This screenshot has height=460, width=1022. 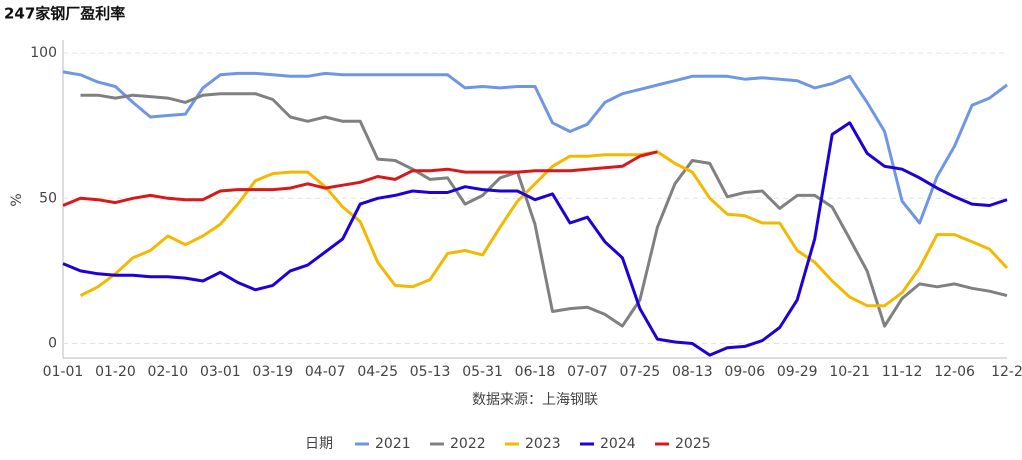 What do you see at coordinates (64, 14) in the screenshot?
I see `chart-title: 247家钢厂盈利率` at bounding box center [64, 14].